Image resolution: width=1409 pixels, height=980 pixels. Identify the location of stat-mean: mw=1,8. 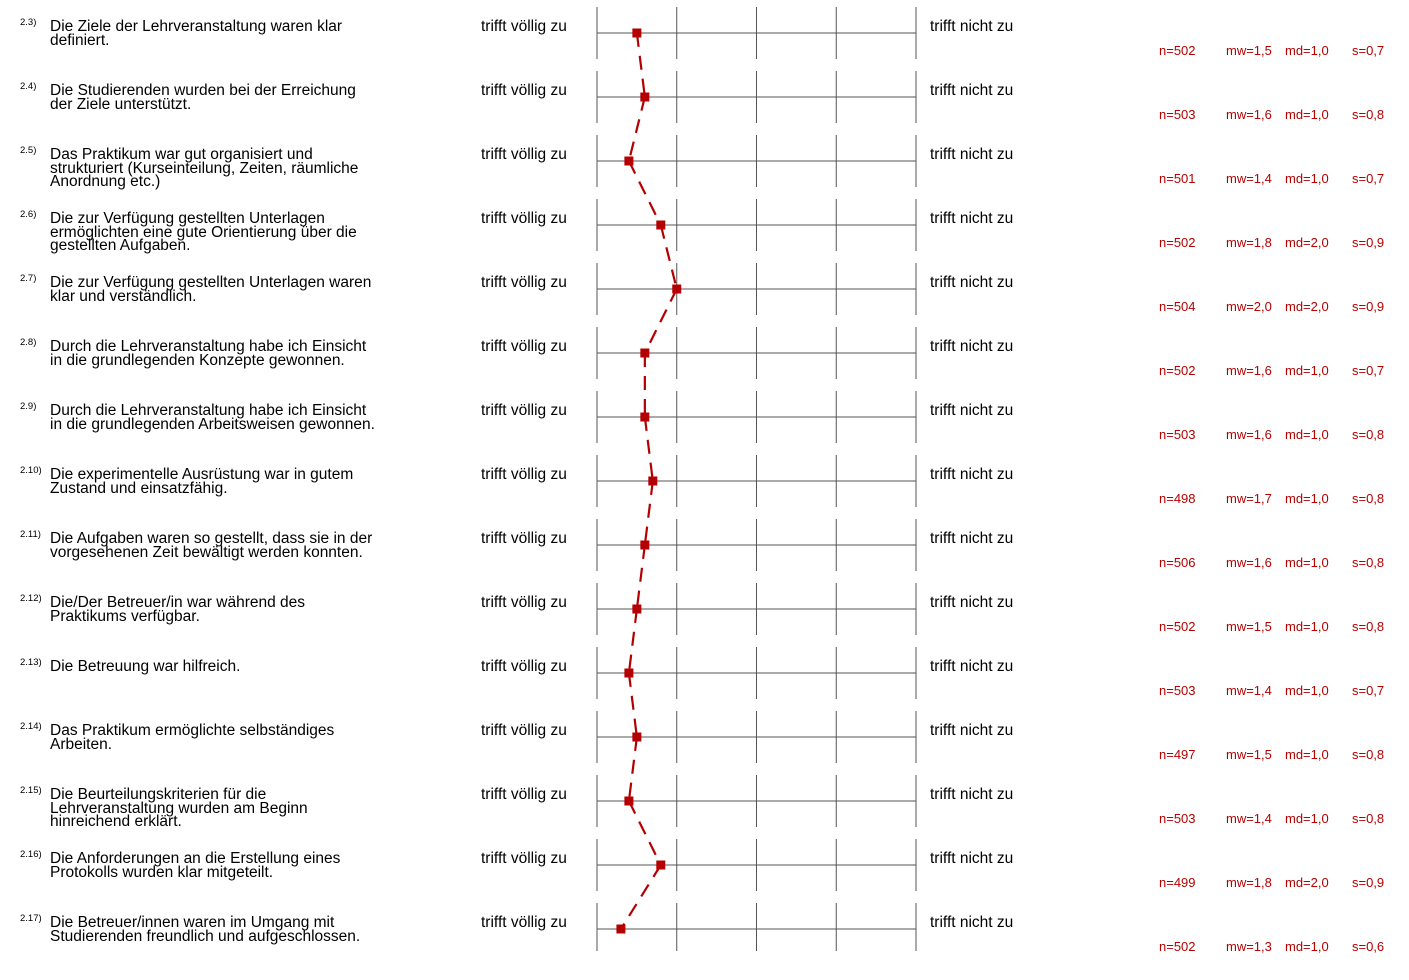
(1249, 882).